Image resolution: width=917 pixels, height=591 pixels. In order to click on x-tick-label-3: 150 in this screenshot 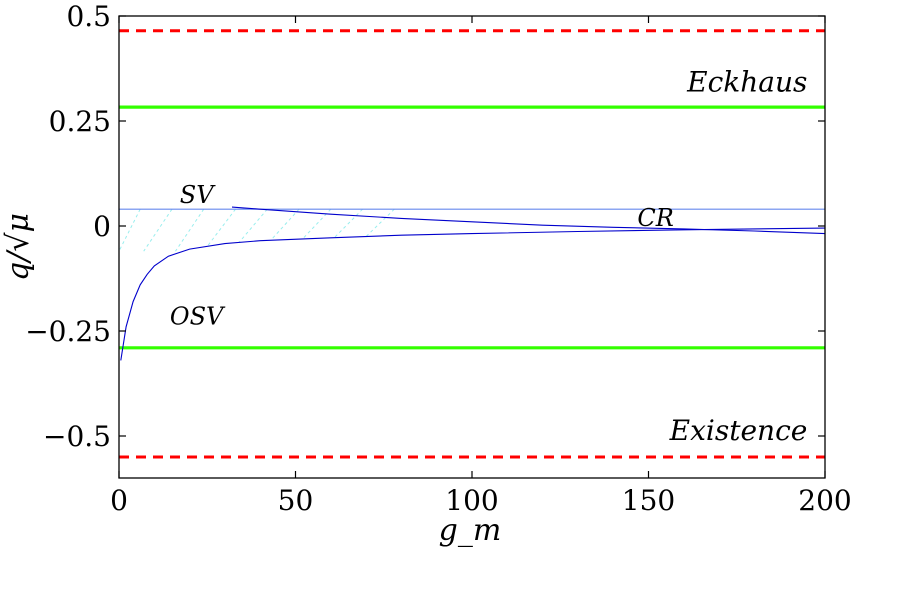, I will do `click(648, 500)`.